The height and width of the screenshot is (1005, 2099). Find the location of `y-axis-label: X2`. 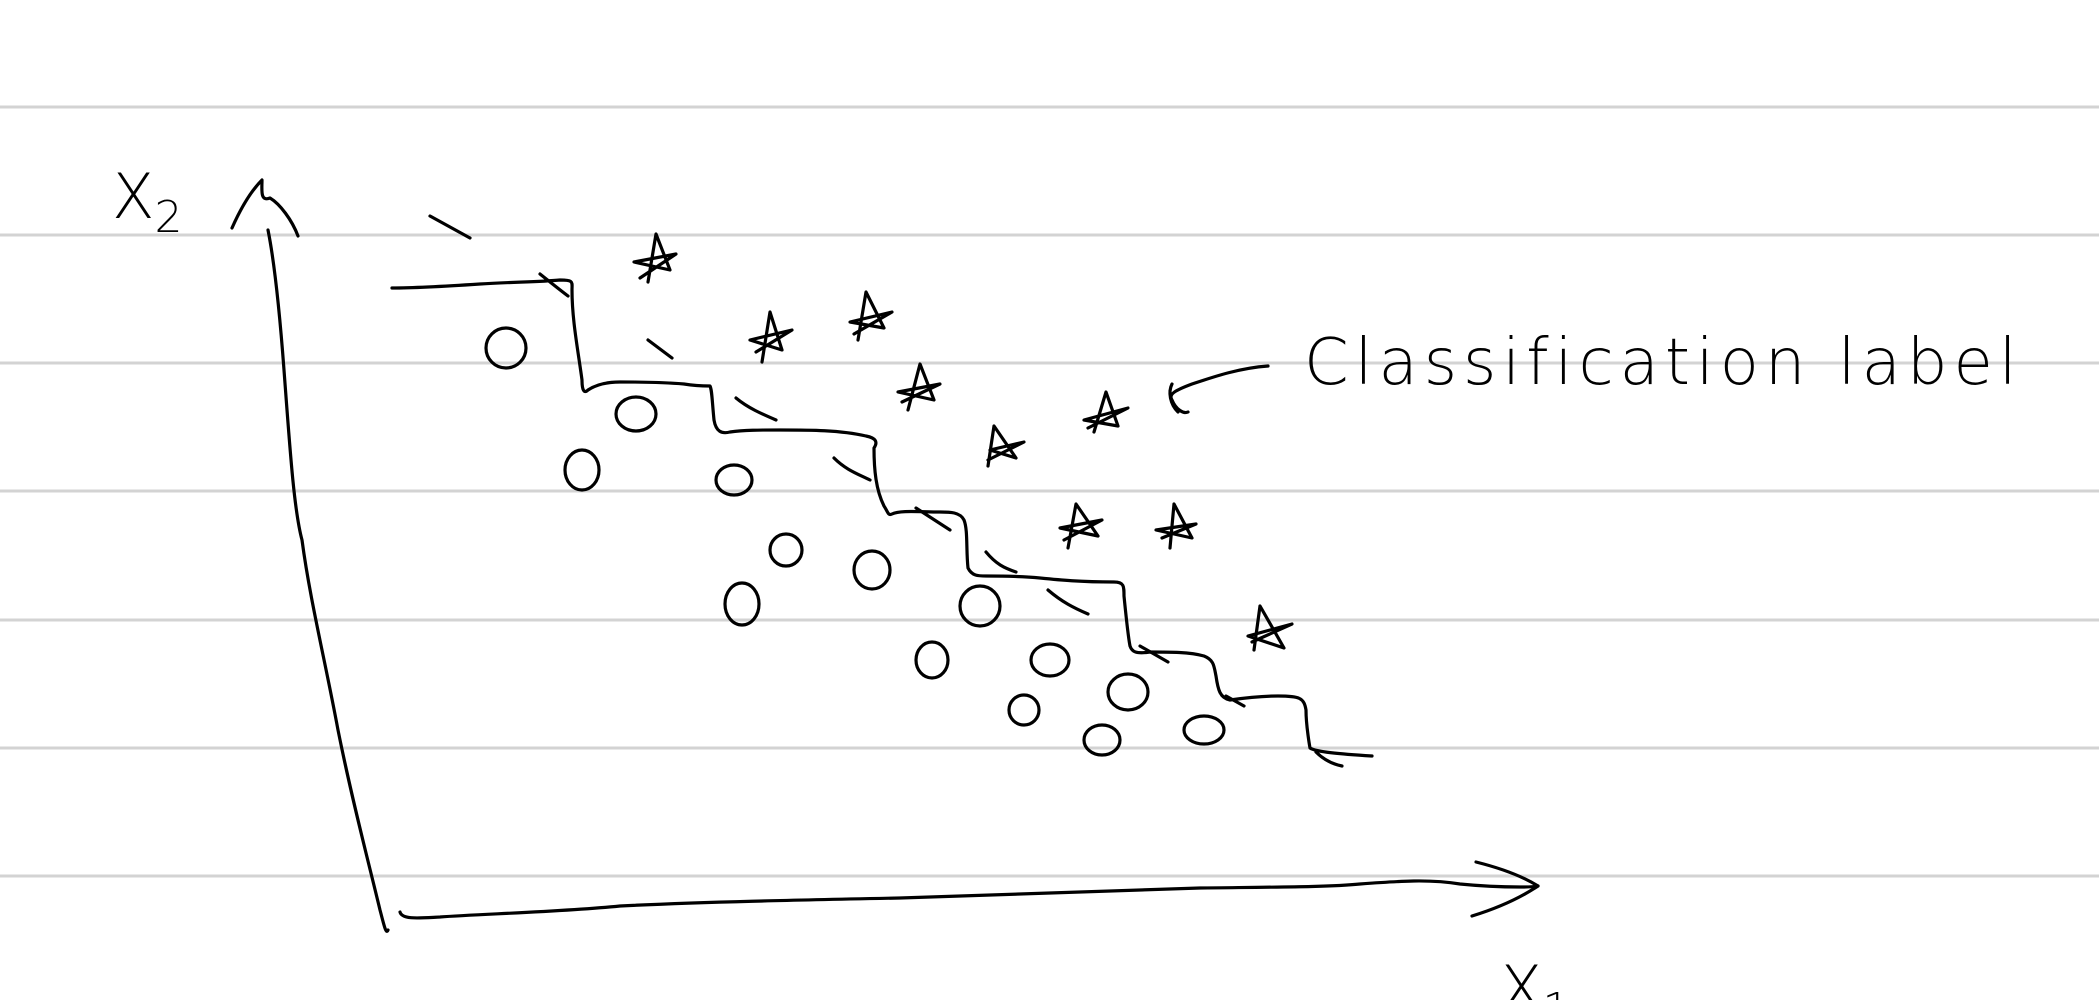

y-axis-label: X2 is located at coordinates (147, 201).